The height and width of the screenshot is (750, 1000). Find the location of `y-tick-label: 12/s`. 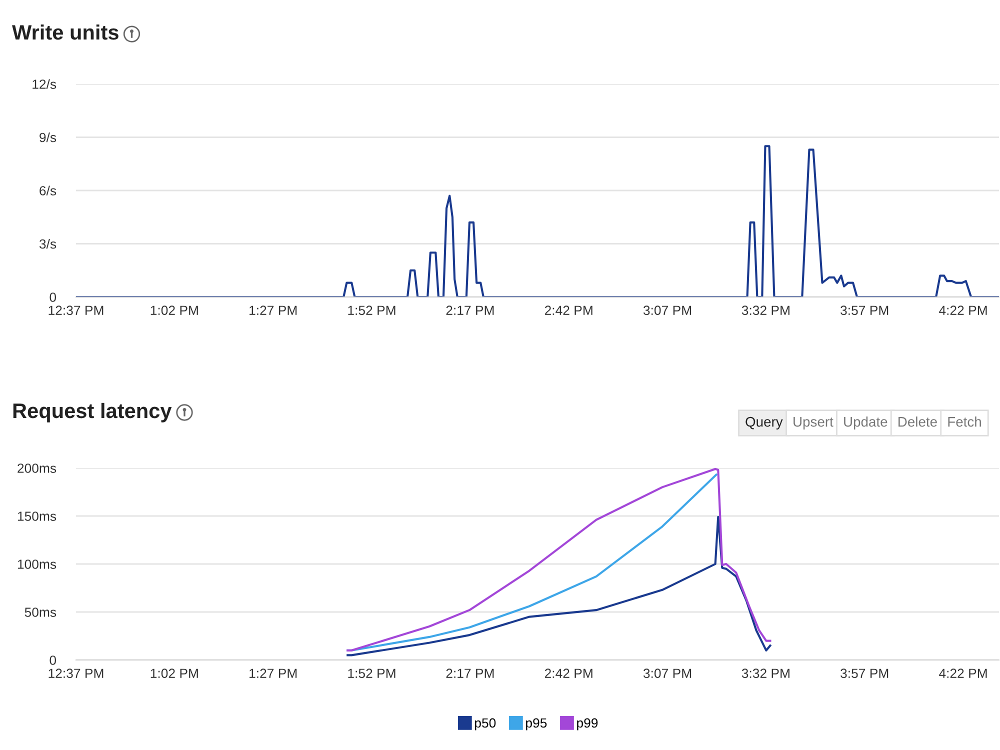

y-tick-label: 12/s is located at coordinates (44, 84).